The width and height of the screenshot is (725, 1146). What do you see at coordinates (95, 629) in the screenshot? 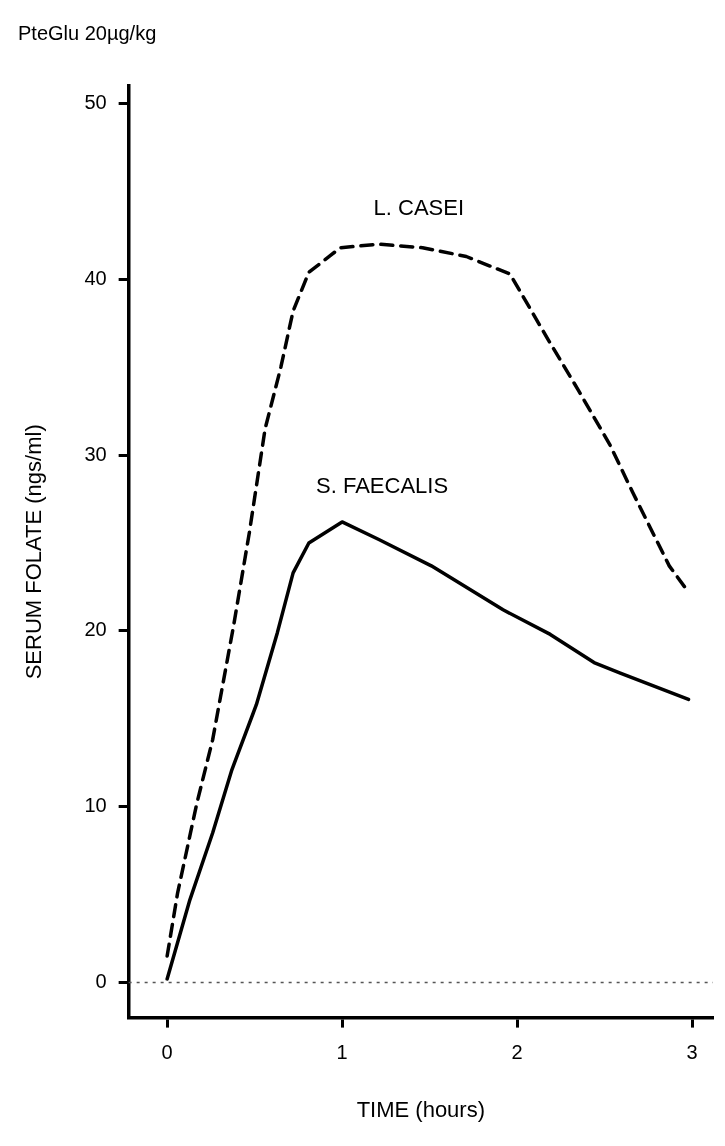
I see `y-tick-label: 20` at bounding box center [95, 629].